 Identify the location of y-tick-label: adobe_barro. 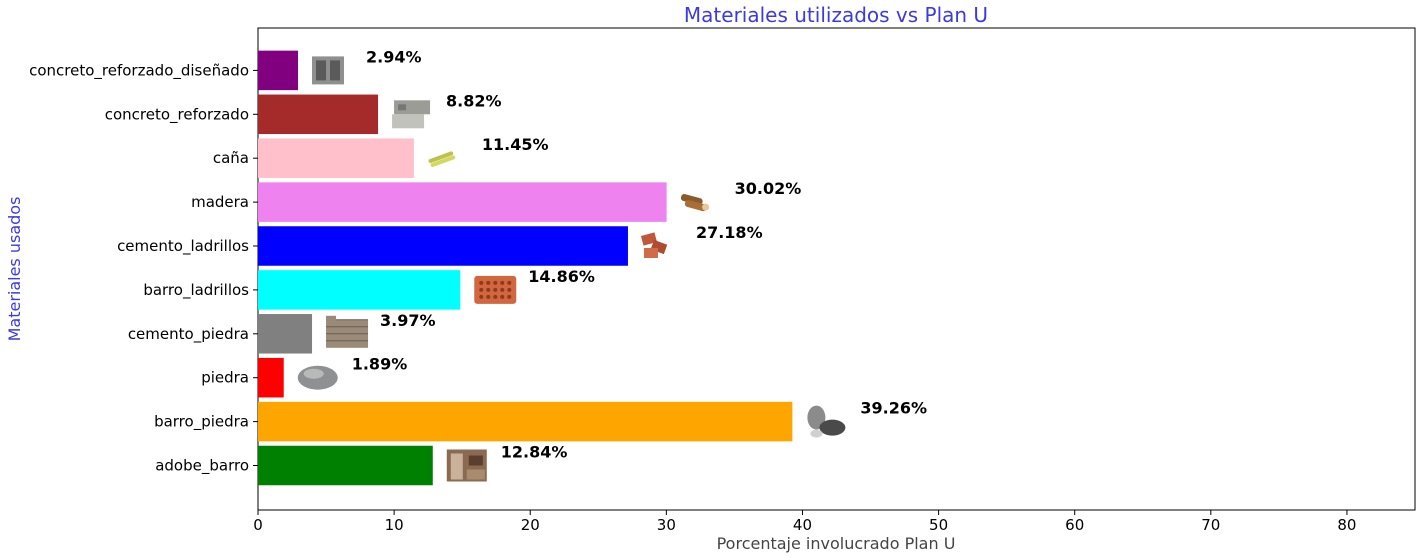
(202, 466).